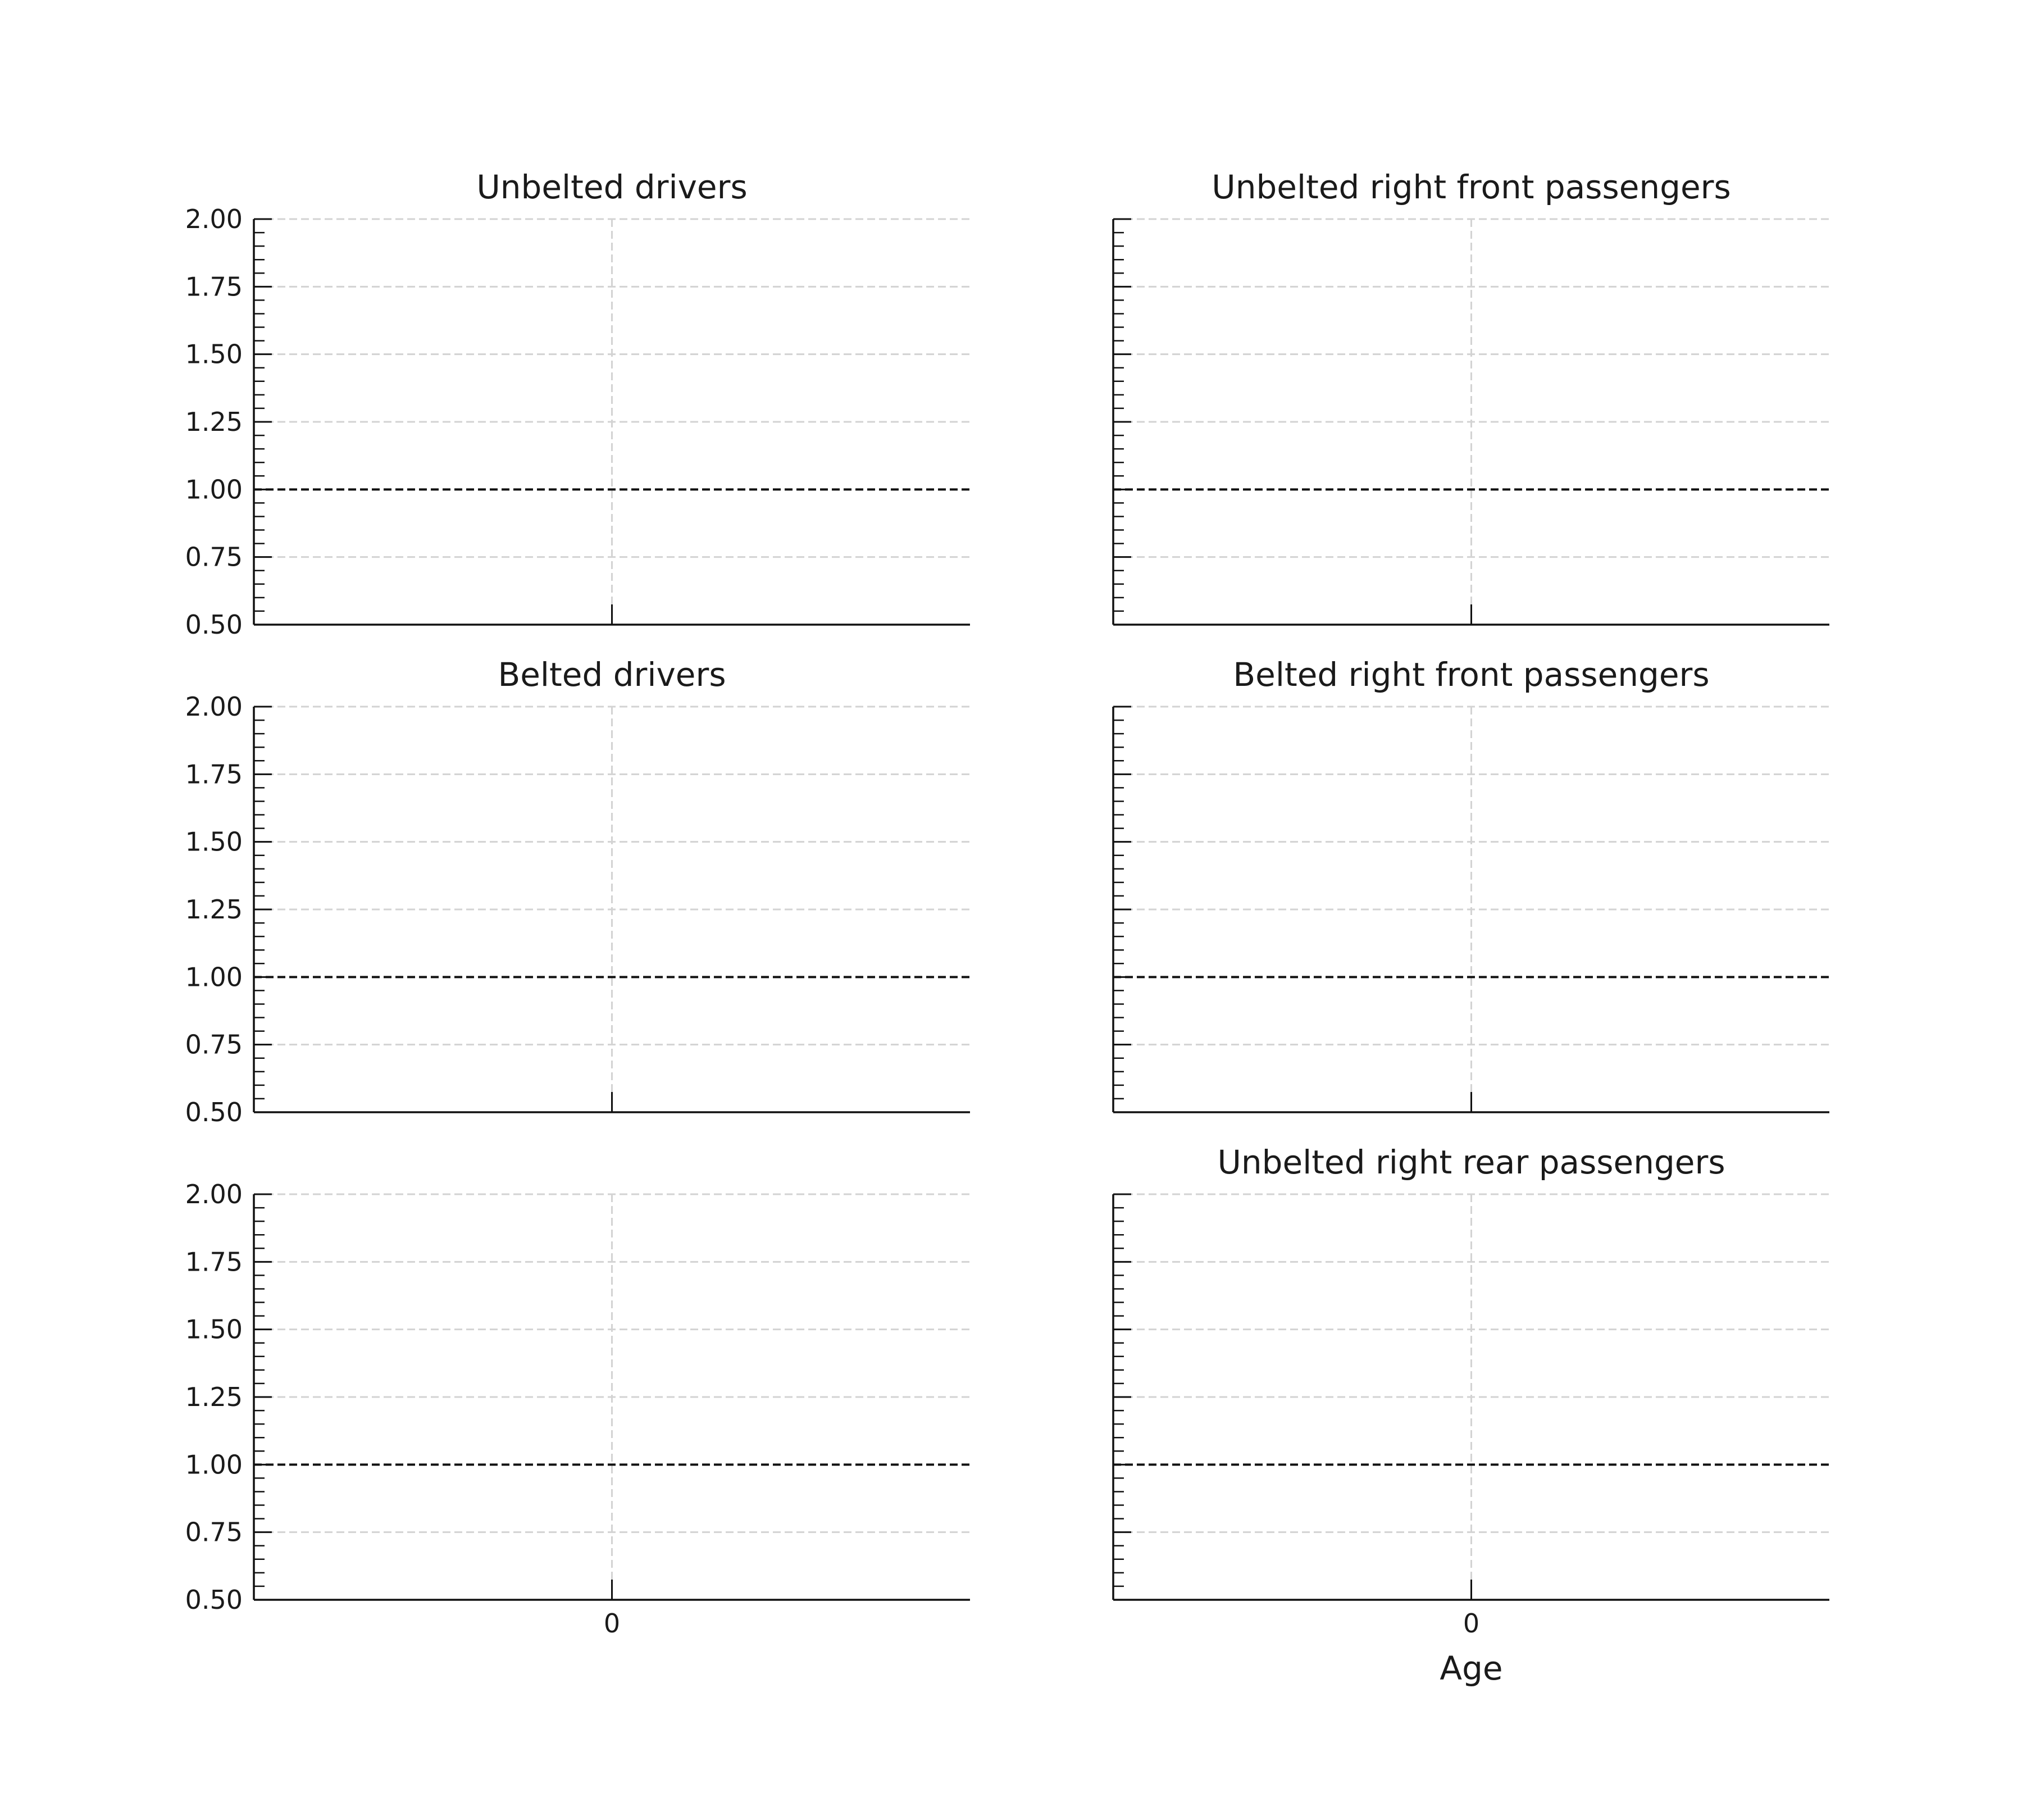  Describe the element at coordinates (1471, 187) in the screenshot. I see `panel-title: Unbelted right front passengers` at that location.